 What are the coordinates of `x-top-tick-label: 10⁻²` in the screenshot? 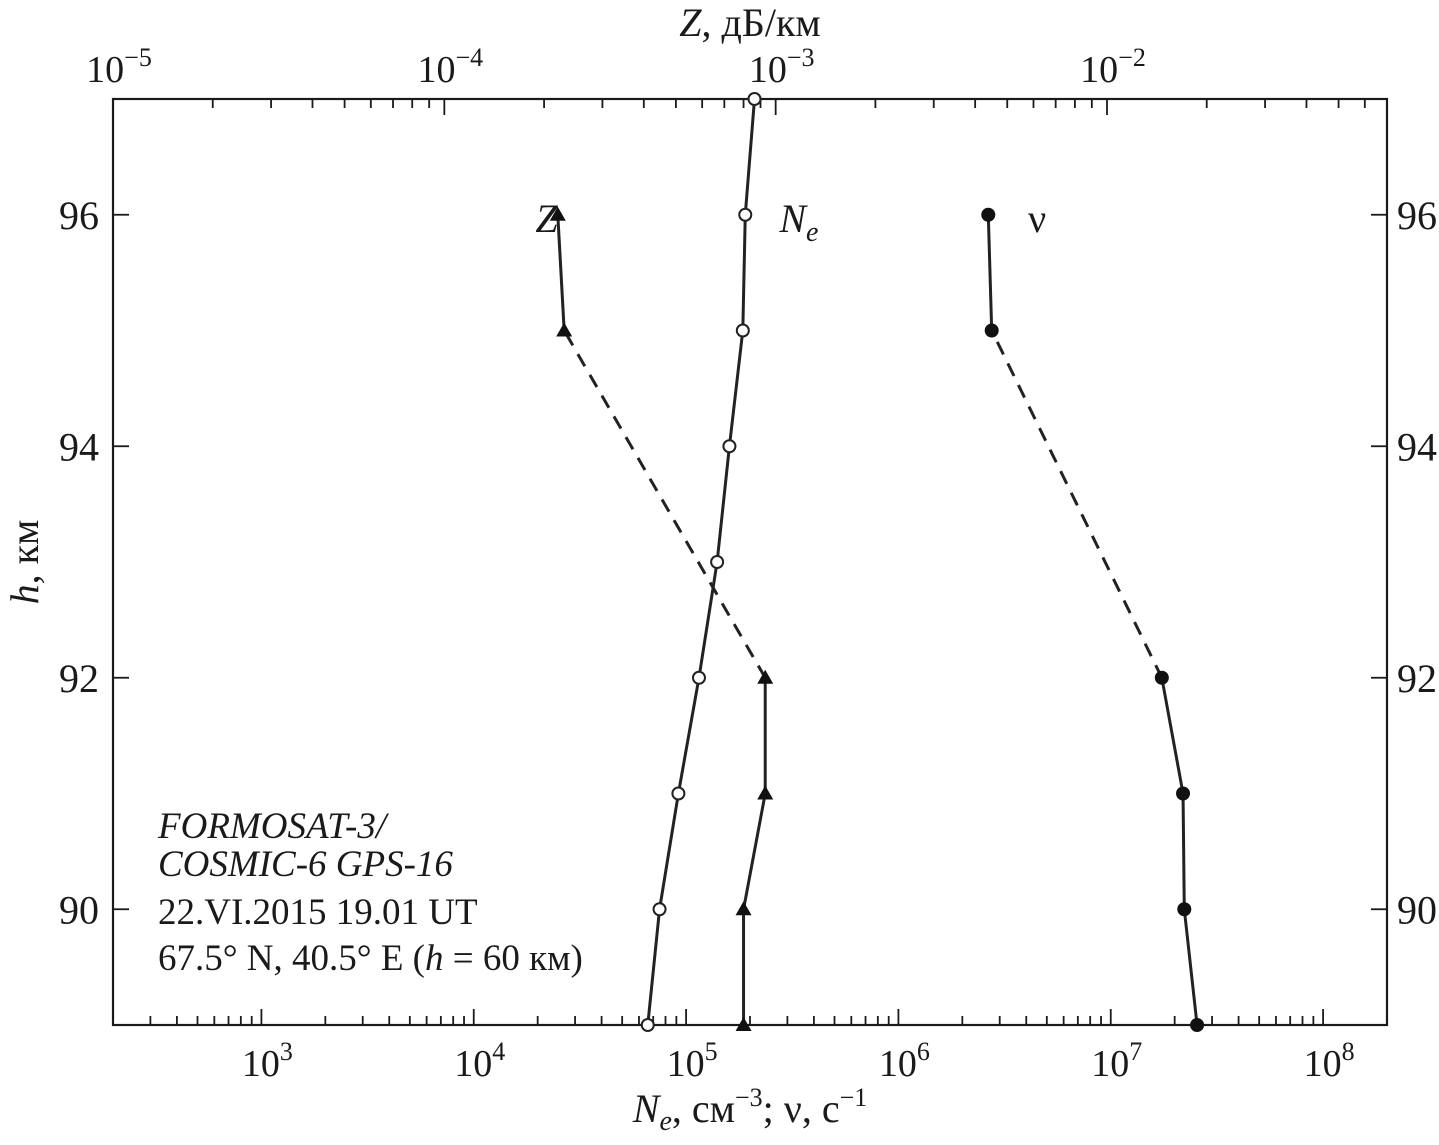 It's located at (1113, 67).